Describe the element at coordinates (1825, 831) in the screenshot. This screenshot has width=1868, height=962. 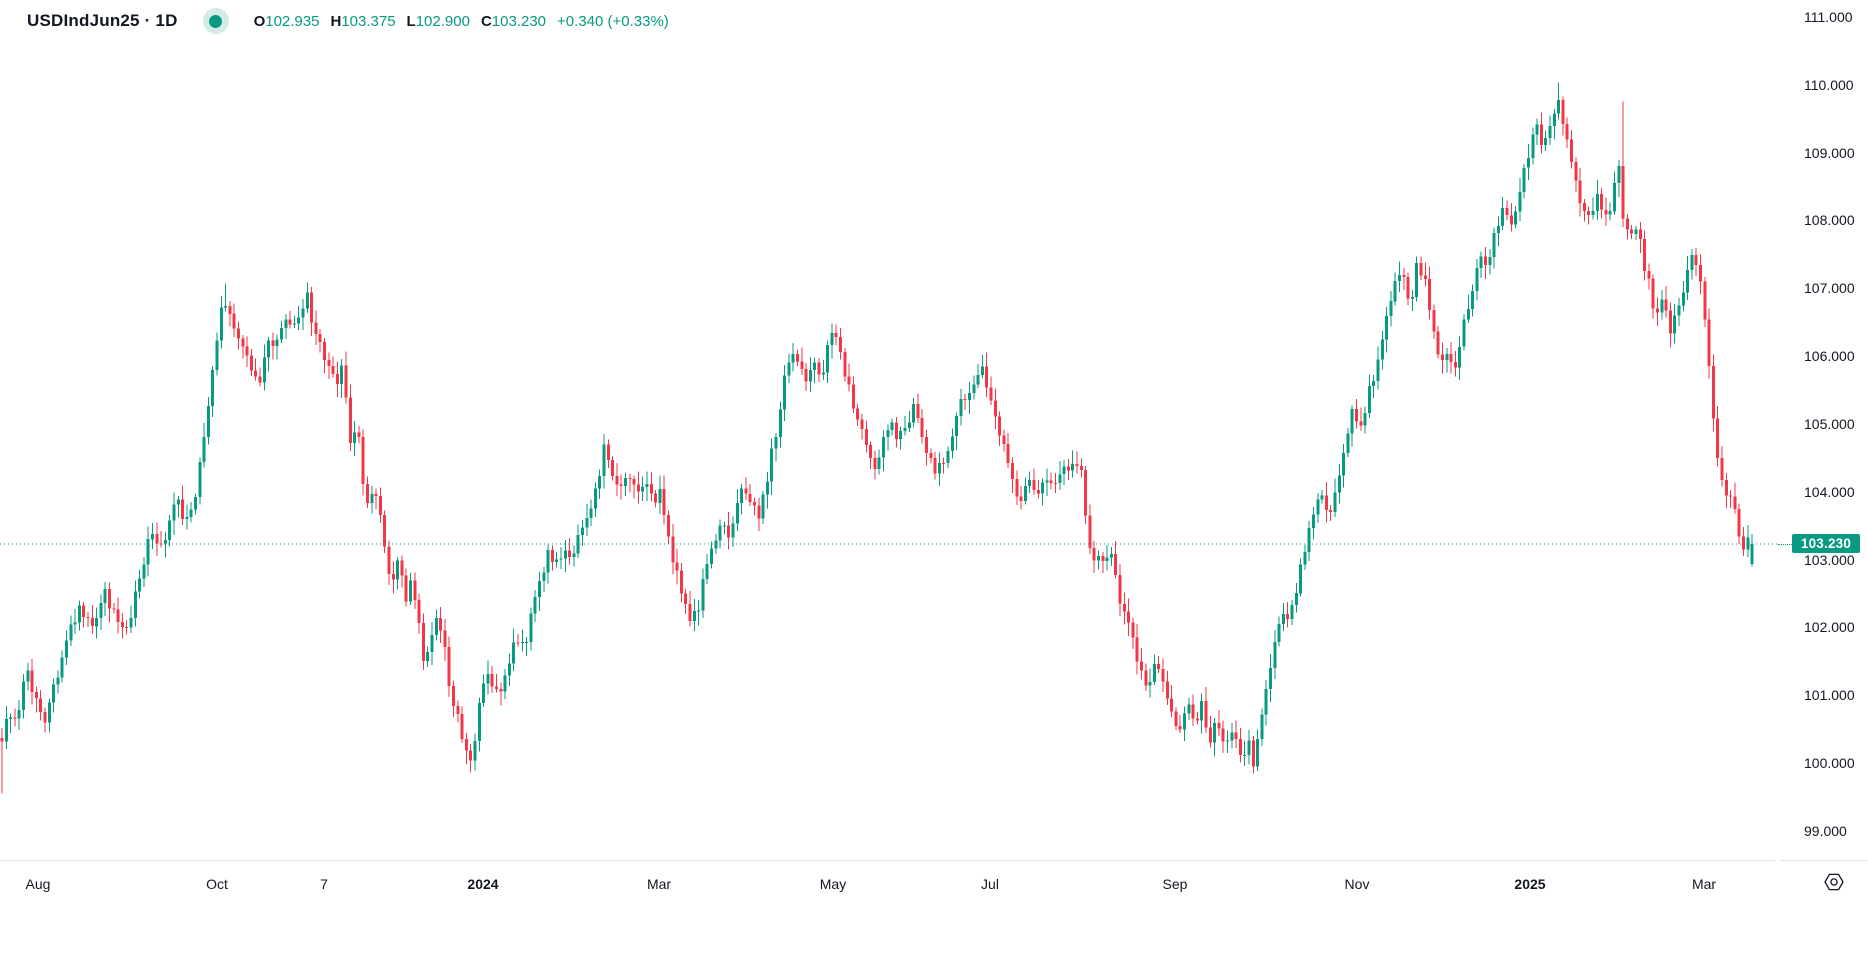
I see `price-axis-label: 99.000` at that location.